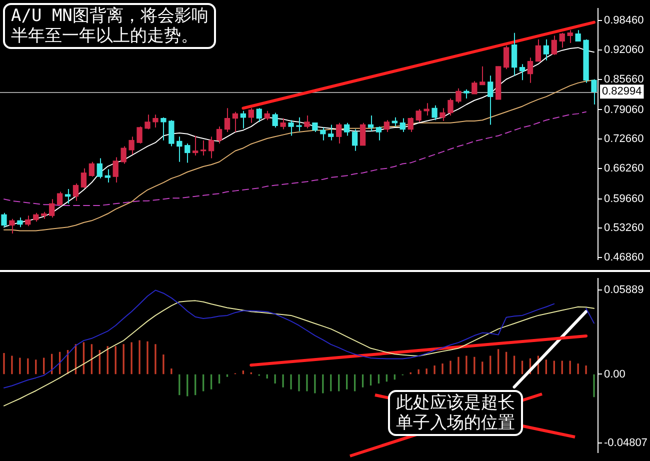 The image size is (650, 461). I want to click on y-tick-label: 0.72660, so click(624, 139).